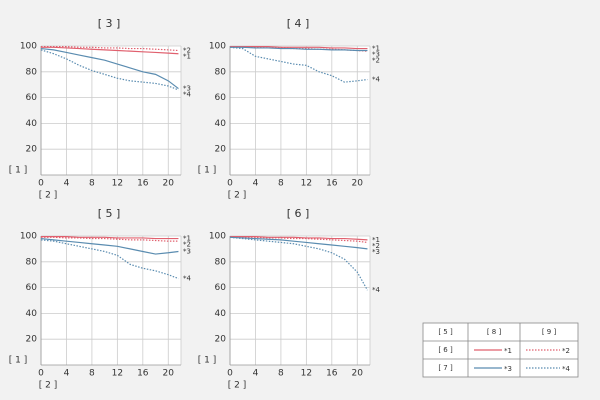 This screenshot has width=600, height=400. What do you see at coordinates (566, 351) in the screenshot?
I see `table-cell: *2` at bounding box center [566, 351].